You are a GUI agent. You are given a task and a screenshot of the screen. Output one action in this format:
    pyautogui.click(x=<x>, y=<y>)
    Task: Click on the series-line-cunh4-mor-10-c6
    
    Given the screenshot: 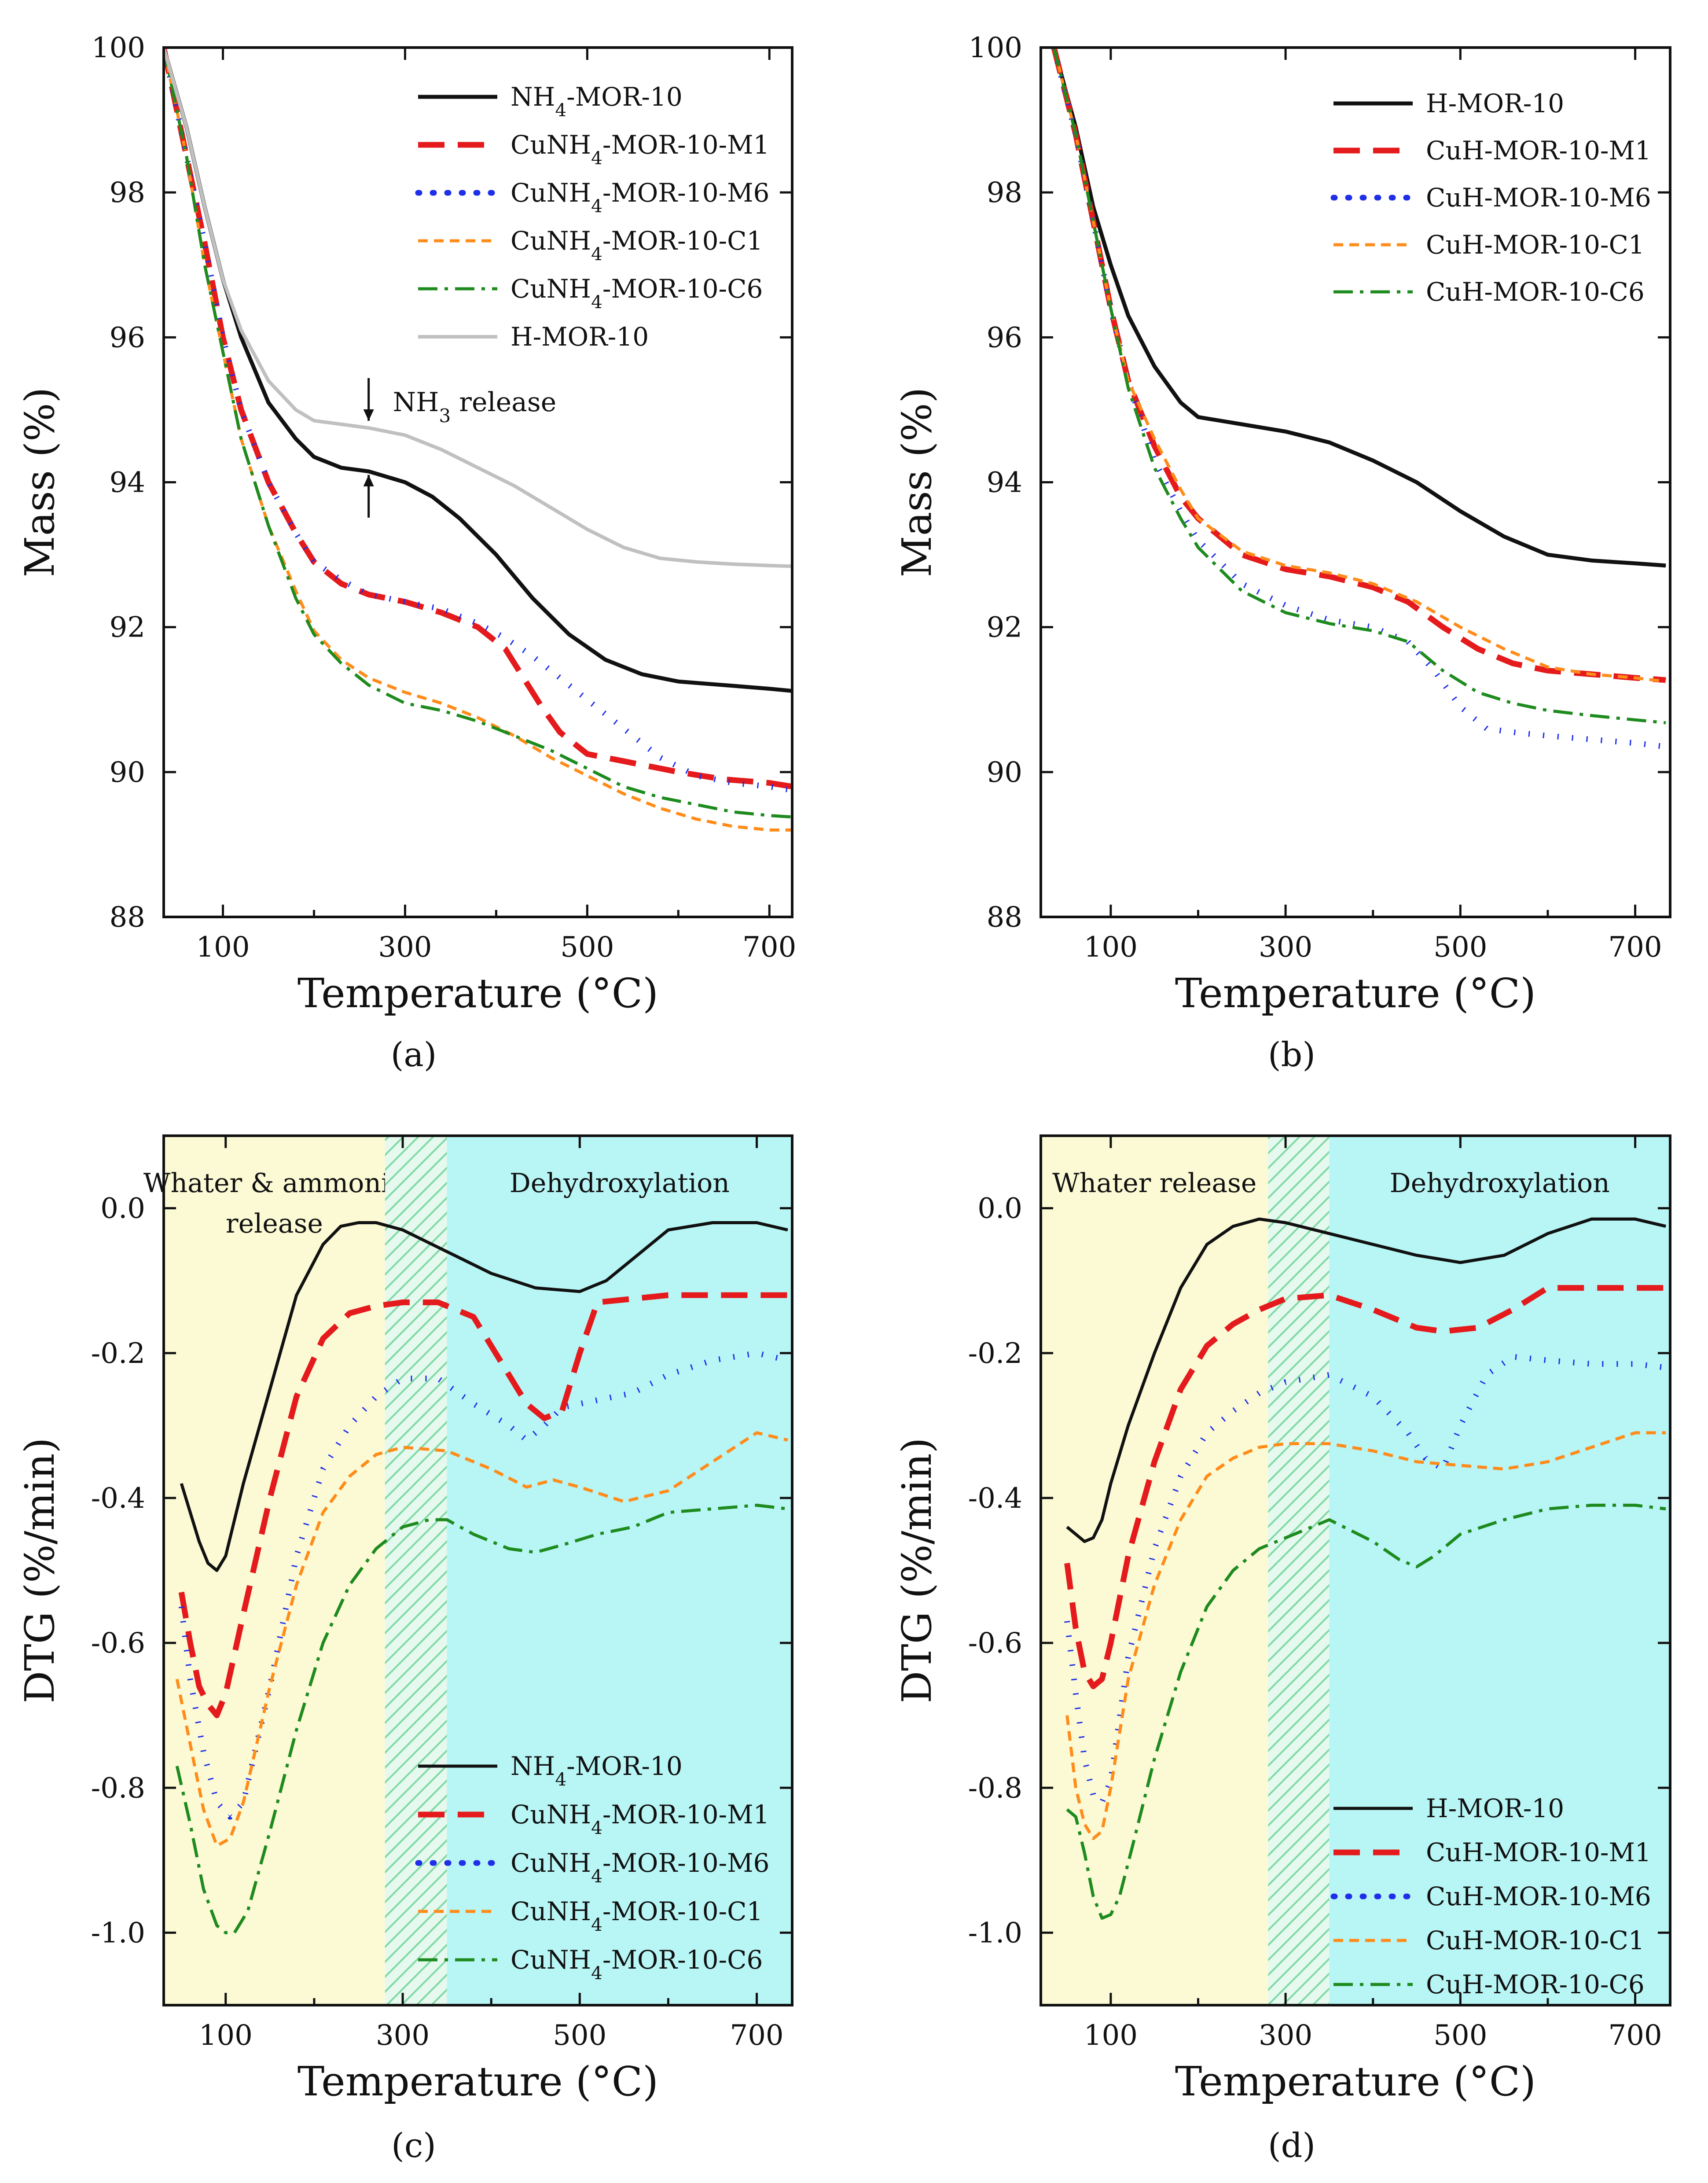 What is the action you would take?
    pyautogui.click(x=478, y=433)
    